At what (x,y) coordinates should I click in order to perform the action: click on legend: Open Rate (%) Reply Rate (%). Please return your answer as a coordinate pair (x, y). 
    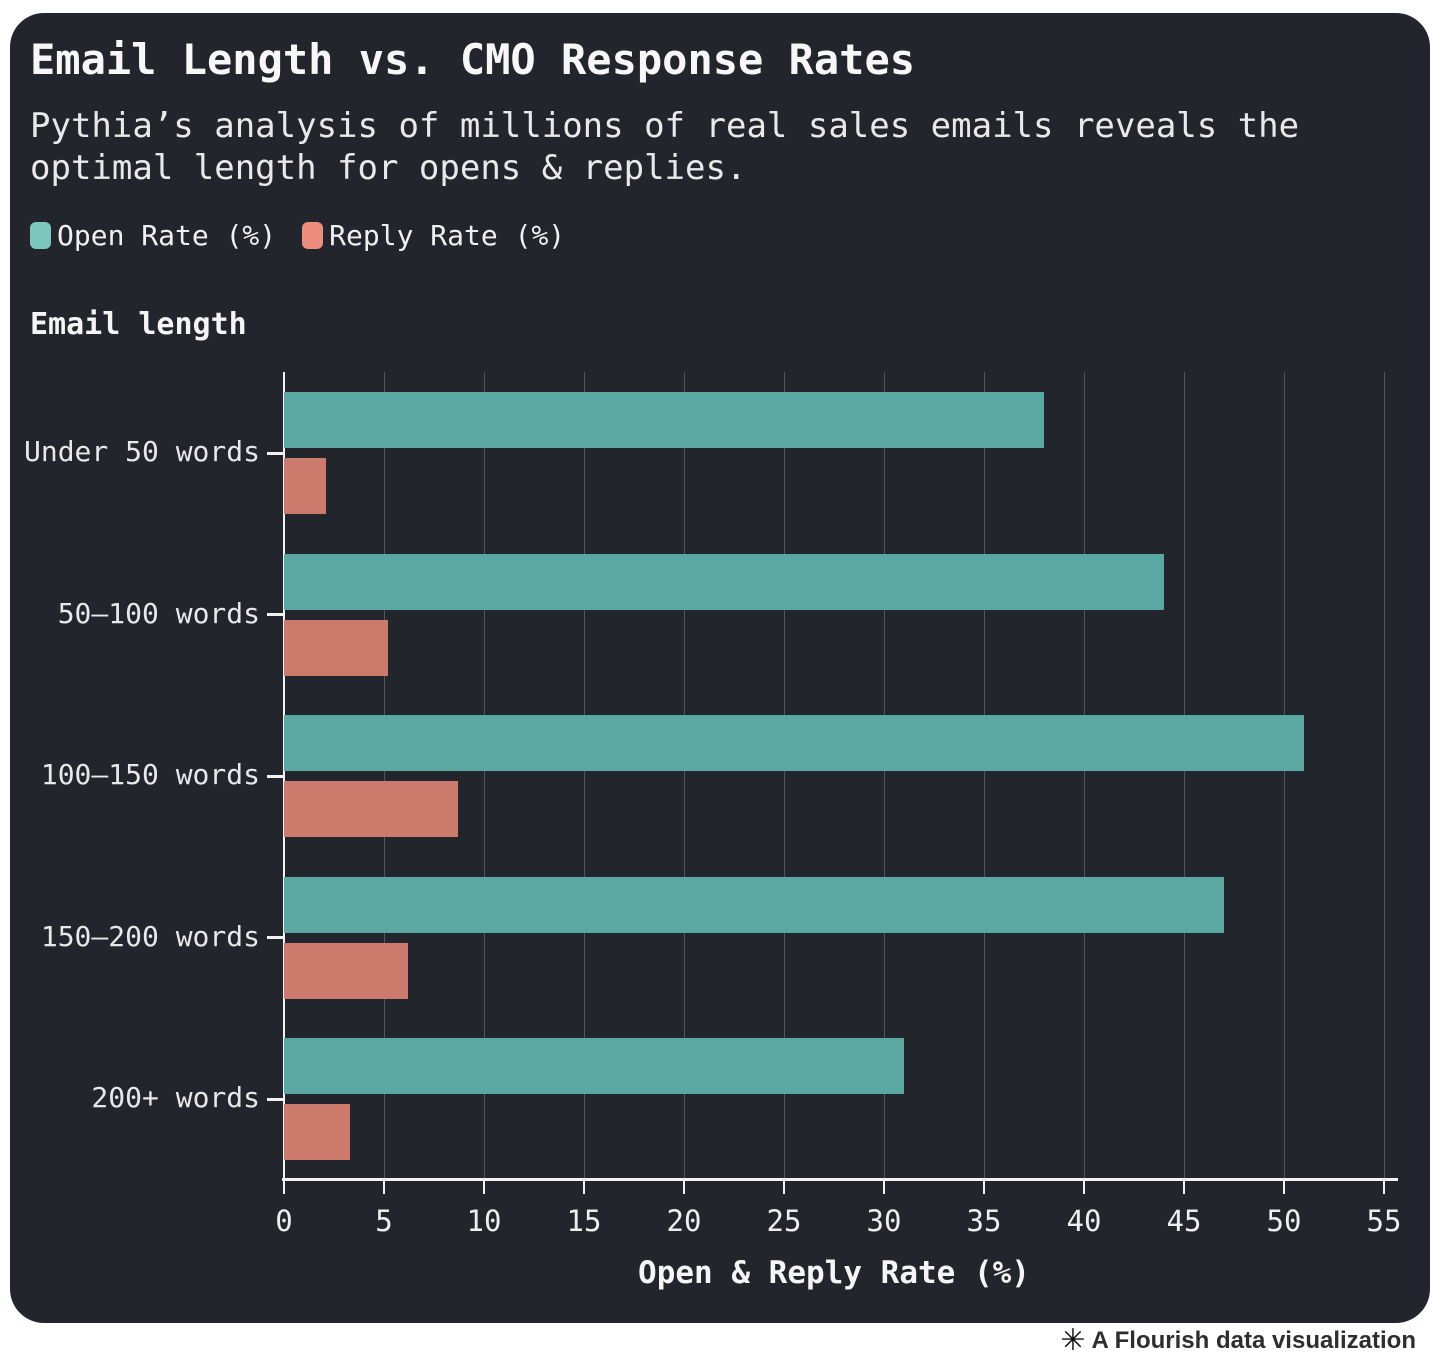
    Looking at the image, I should click on (297, 235).